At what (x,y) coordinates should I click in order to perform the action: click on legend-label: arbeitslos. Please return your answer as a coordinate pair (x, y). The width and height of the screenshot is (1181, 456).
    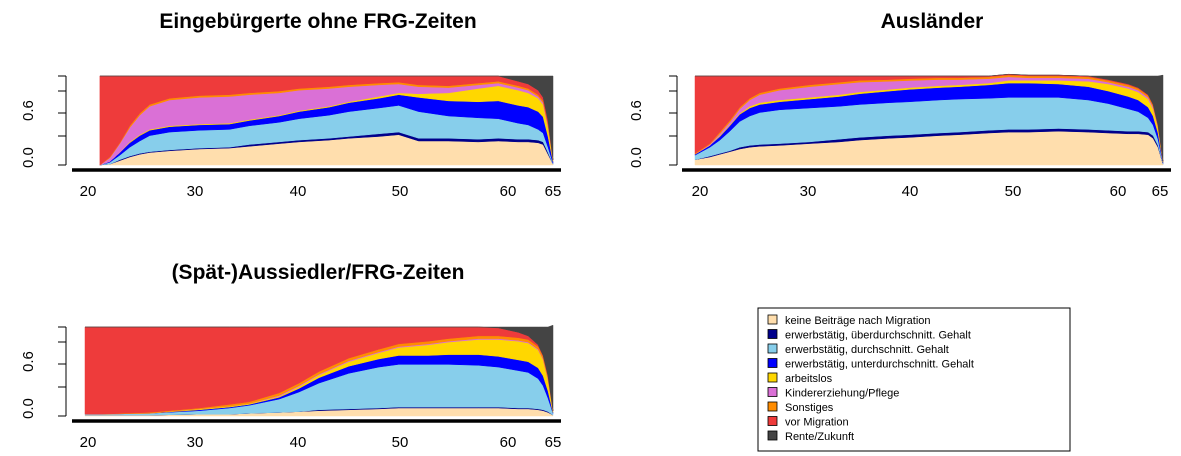
    Looking at the image, I should click on (809, 379).